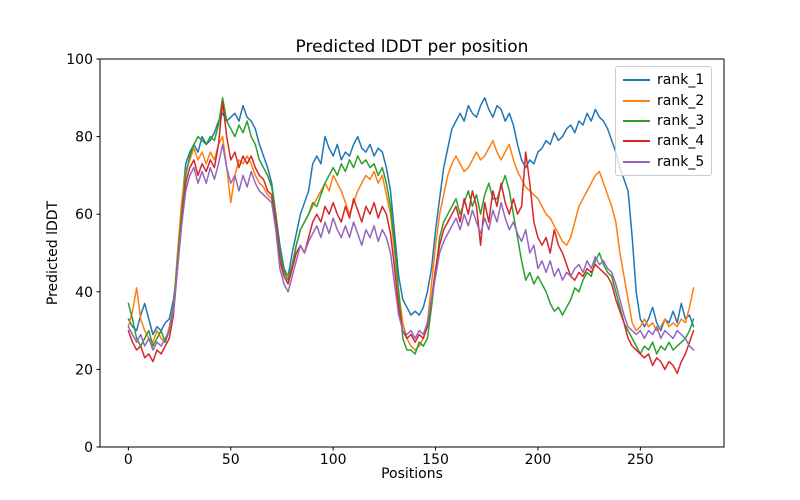 The width and height of the screenshot is (800, 500). What do you see at coordinates (640, 460) in the screenshot?
I see `x-tick-label: 250` at bounding box center [640, 460].